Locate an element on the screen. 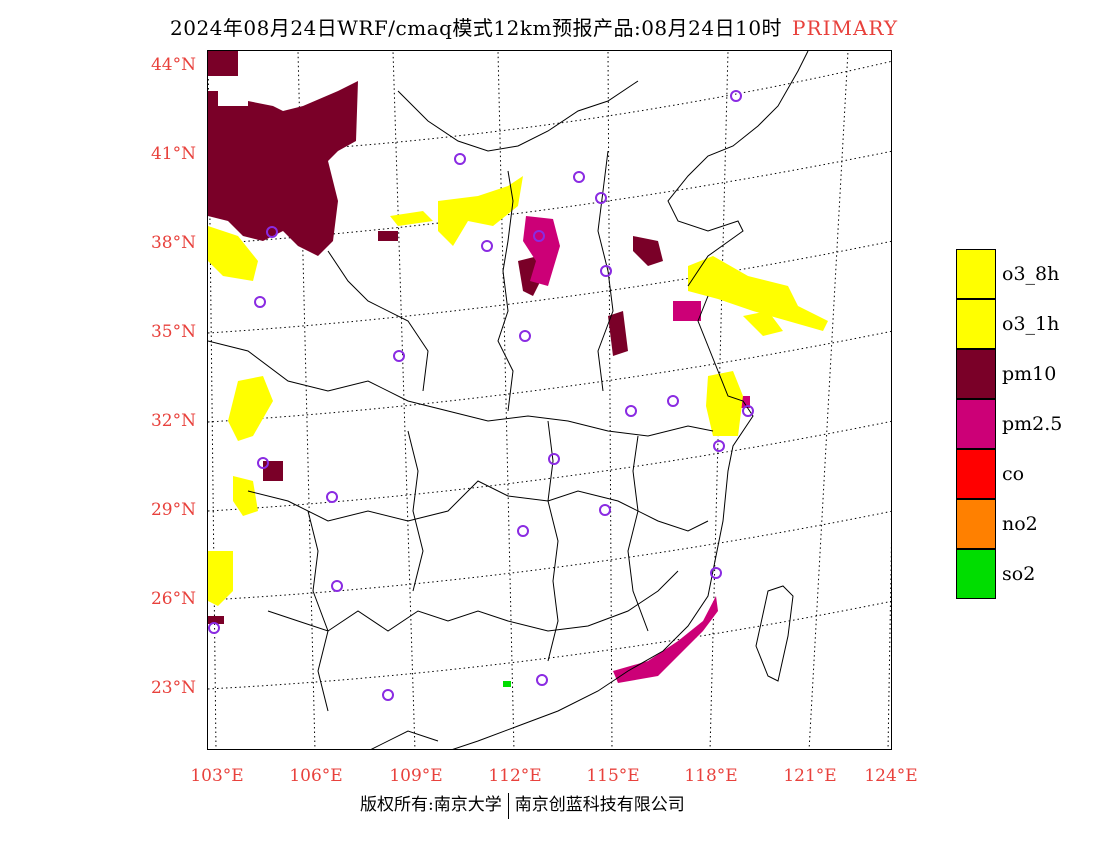  title-tag: PRIMARY is located at coordinates (845, 28).